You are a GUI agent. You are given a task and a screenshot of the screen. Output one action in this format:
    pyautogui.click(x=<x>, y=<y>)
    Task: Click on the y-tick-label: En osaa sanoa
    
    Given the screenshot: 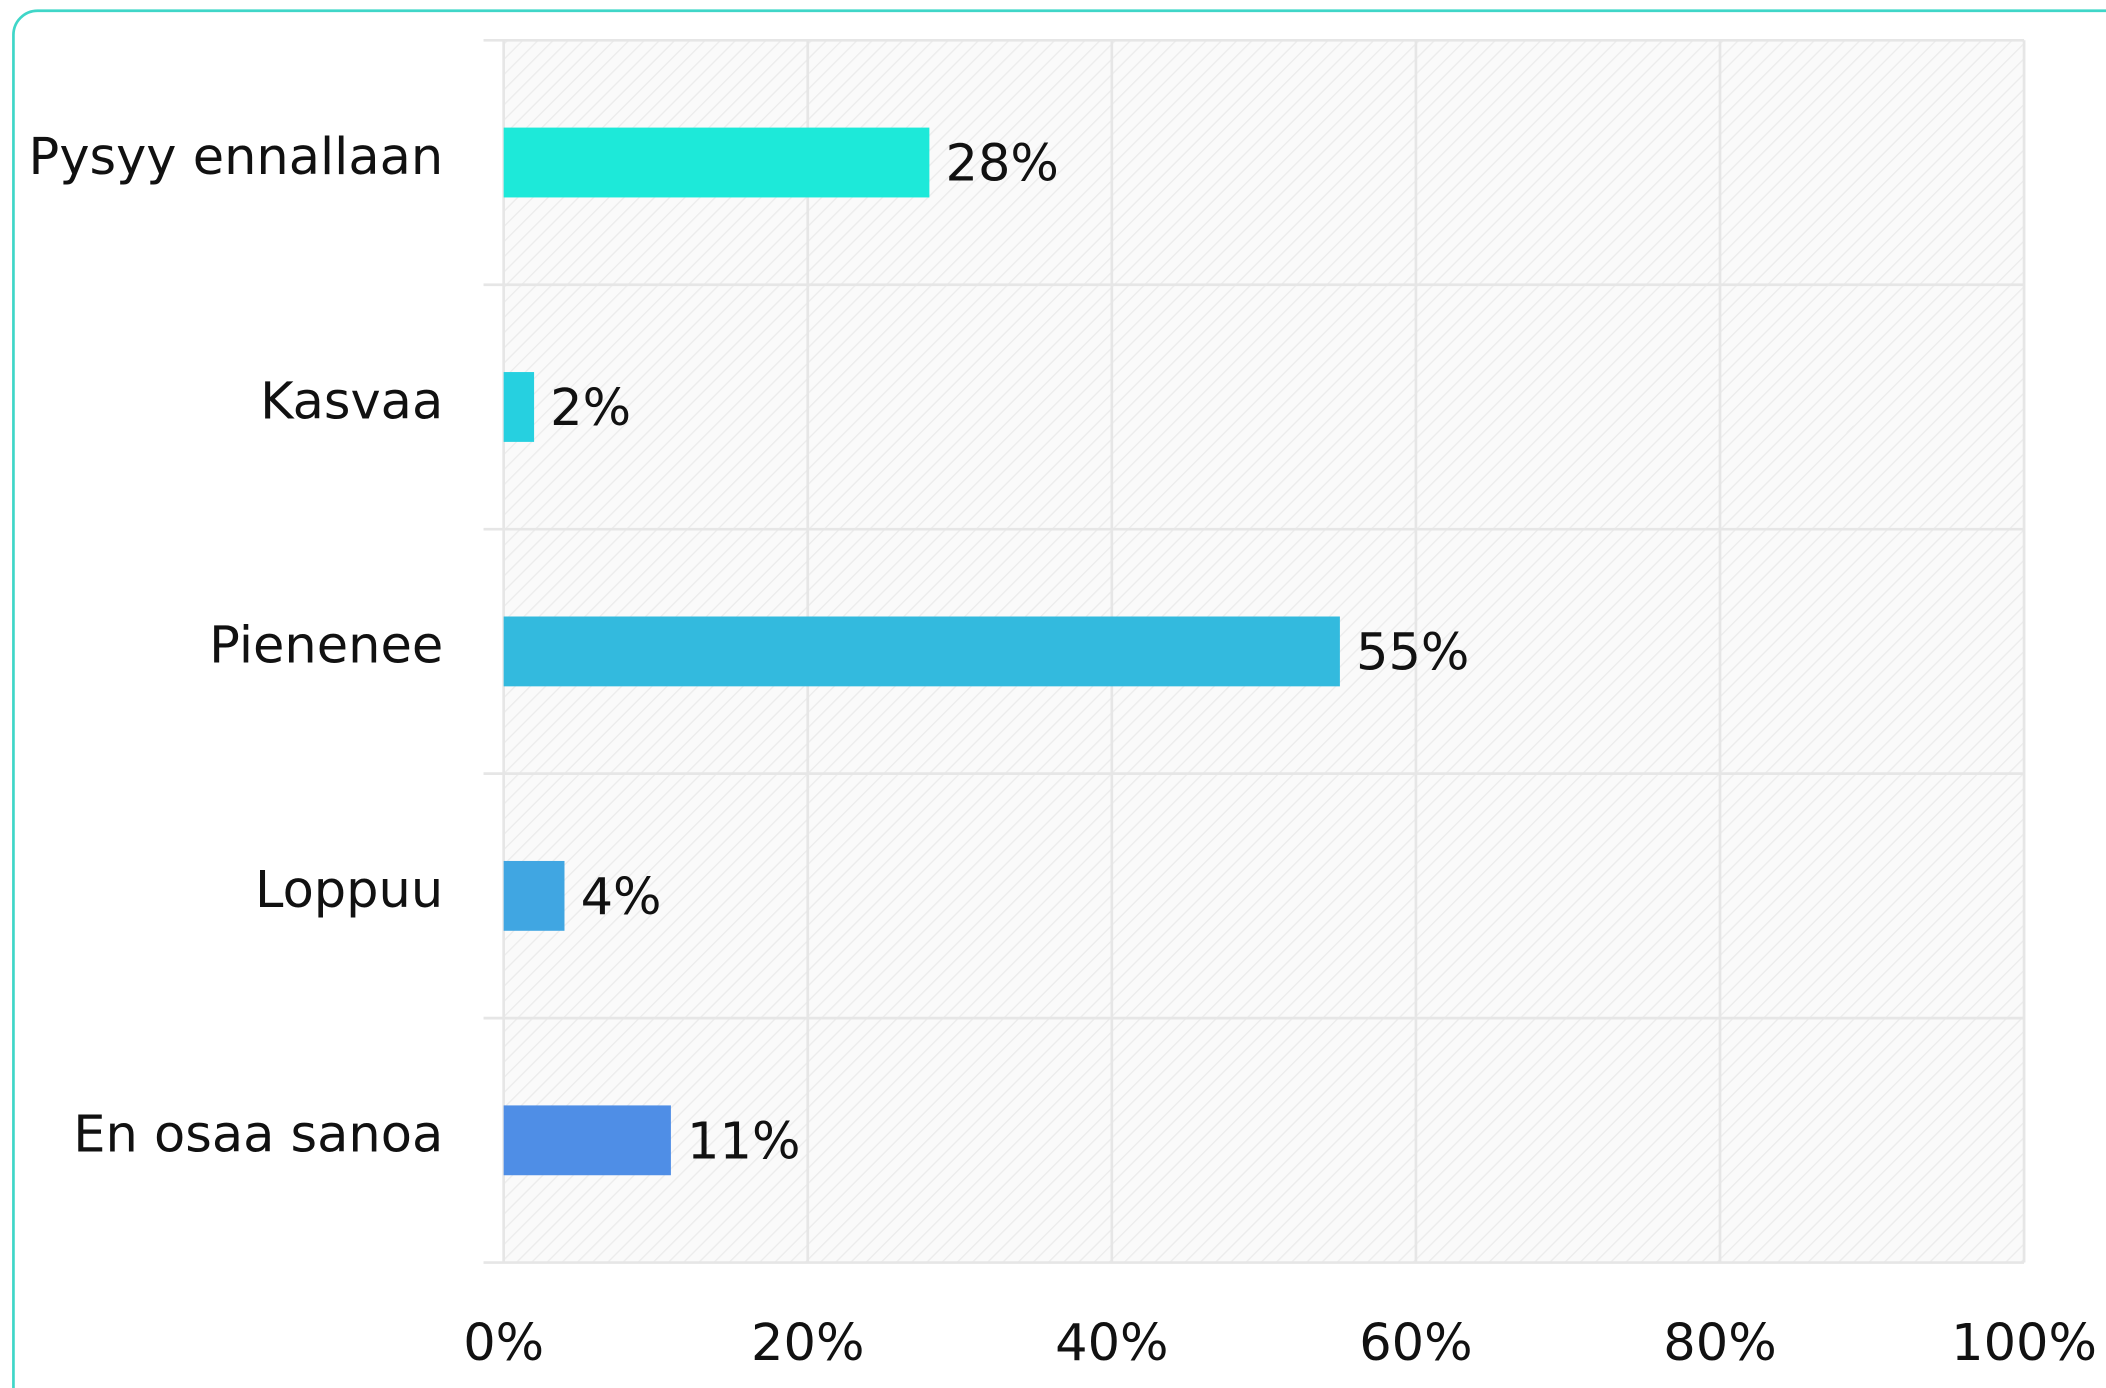 What is the action you would take?
    pyautogui.click(x=258, y=1135)
    